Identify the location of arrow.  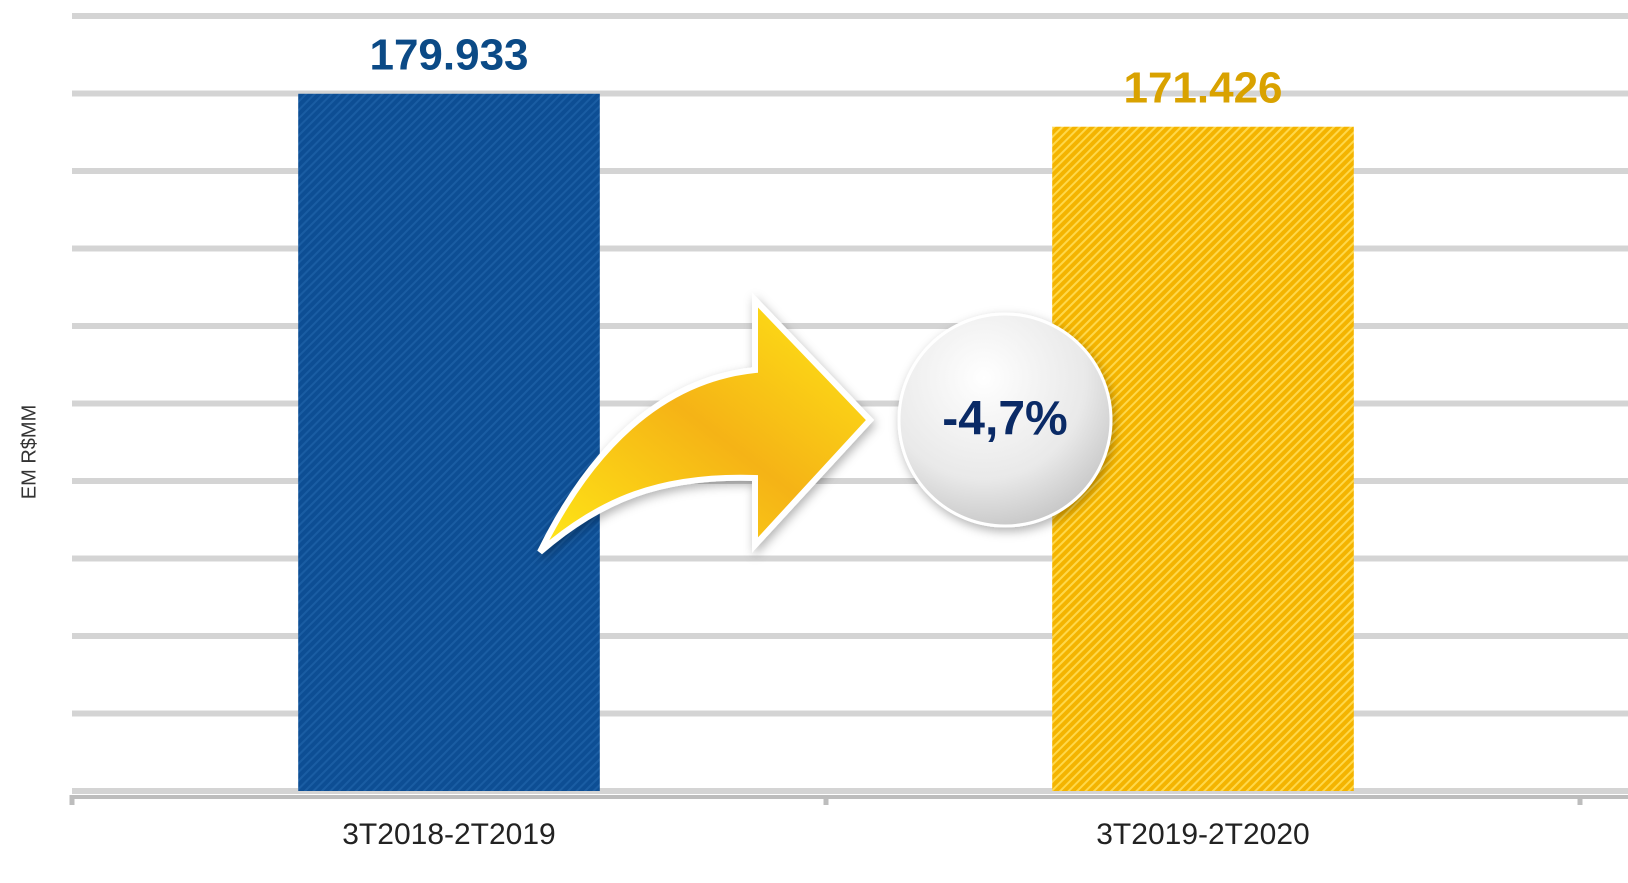
(706, 423).